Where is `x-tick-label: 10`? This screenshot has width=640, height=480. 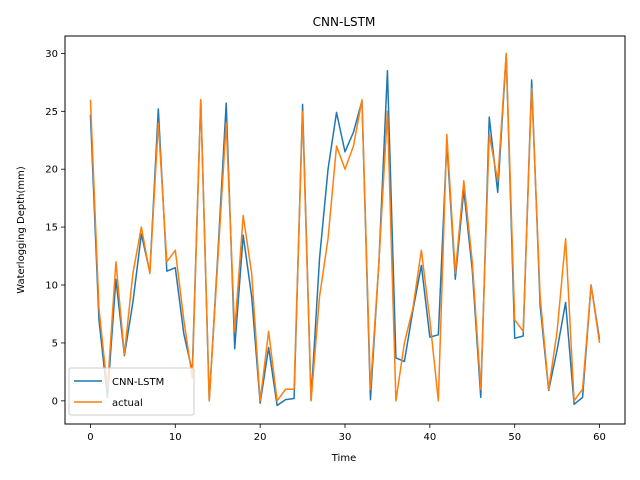 x-tick-label: 10 is located at coordinates (175, 437).